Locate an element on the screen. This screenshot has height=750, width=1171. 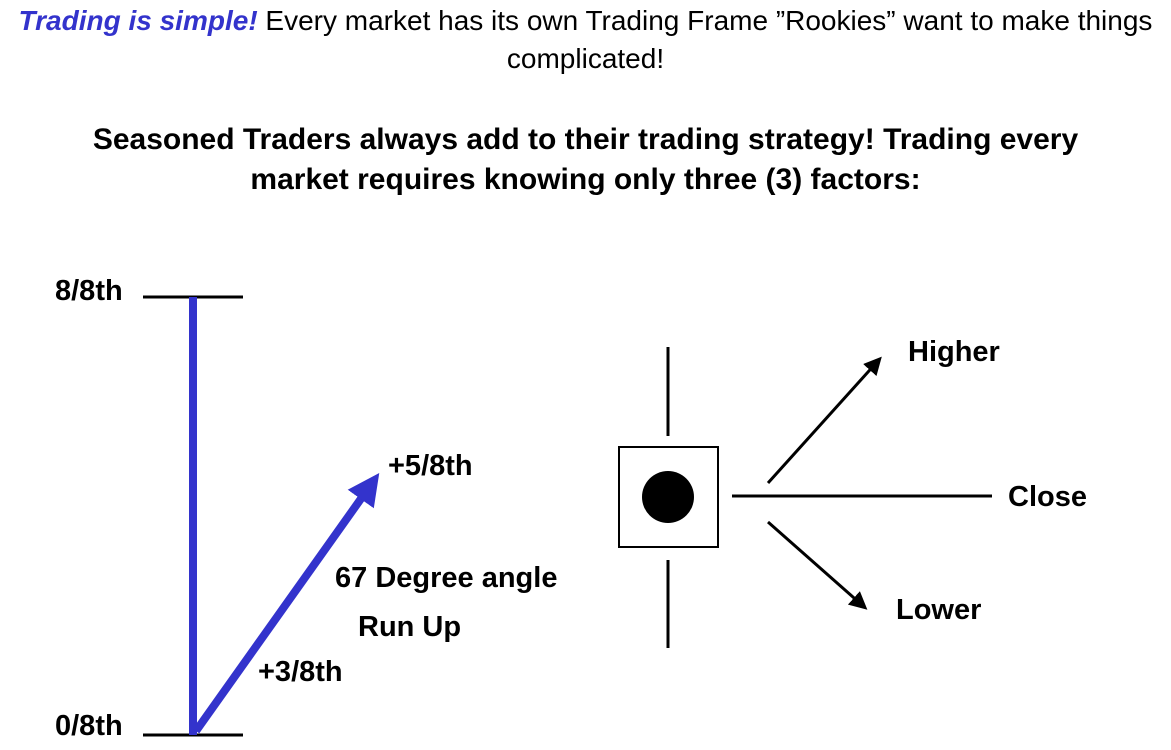
intro-highlight: Trading is simple! is located at coordinates (138, 20).